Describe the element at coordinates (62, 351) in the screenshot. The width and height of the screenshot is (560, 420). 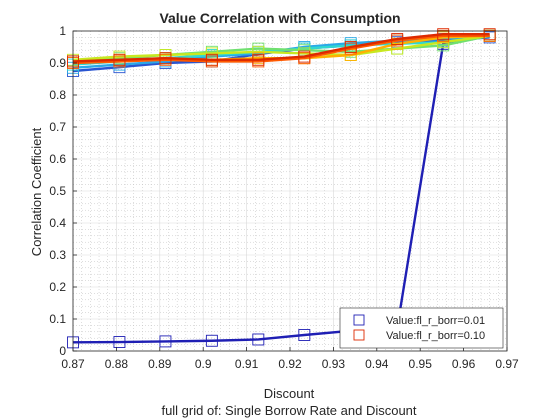
I see `y-tick-label: 0` at that location.